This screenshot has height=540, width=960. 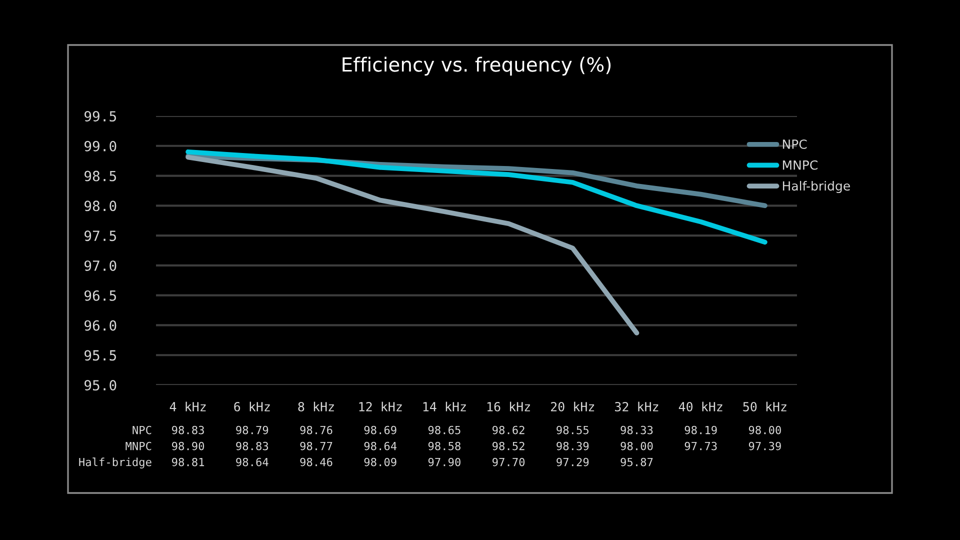 I want to click on data-label: 98.76, so click(x=316, y=430).